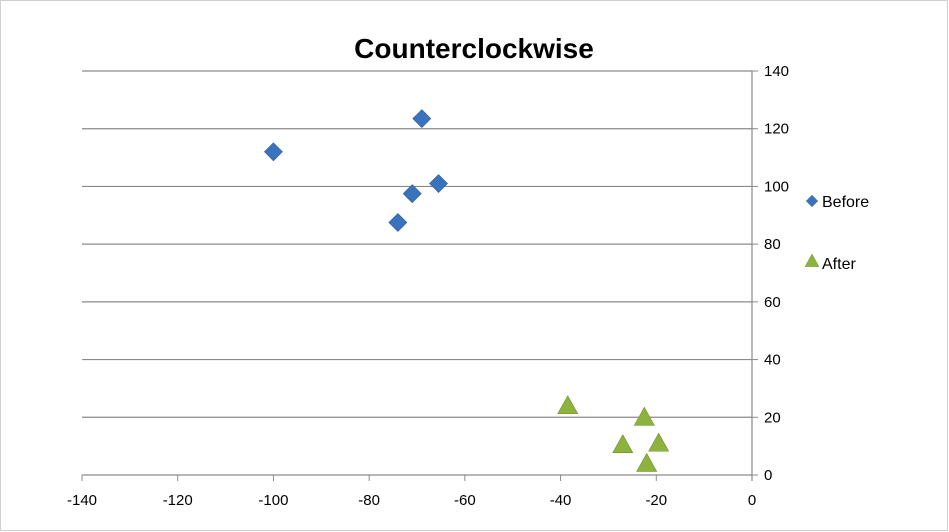 The image size is (949, 532). I want to click on x-tick-label: -80, so click(369, 500).